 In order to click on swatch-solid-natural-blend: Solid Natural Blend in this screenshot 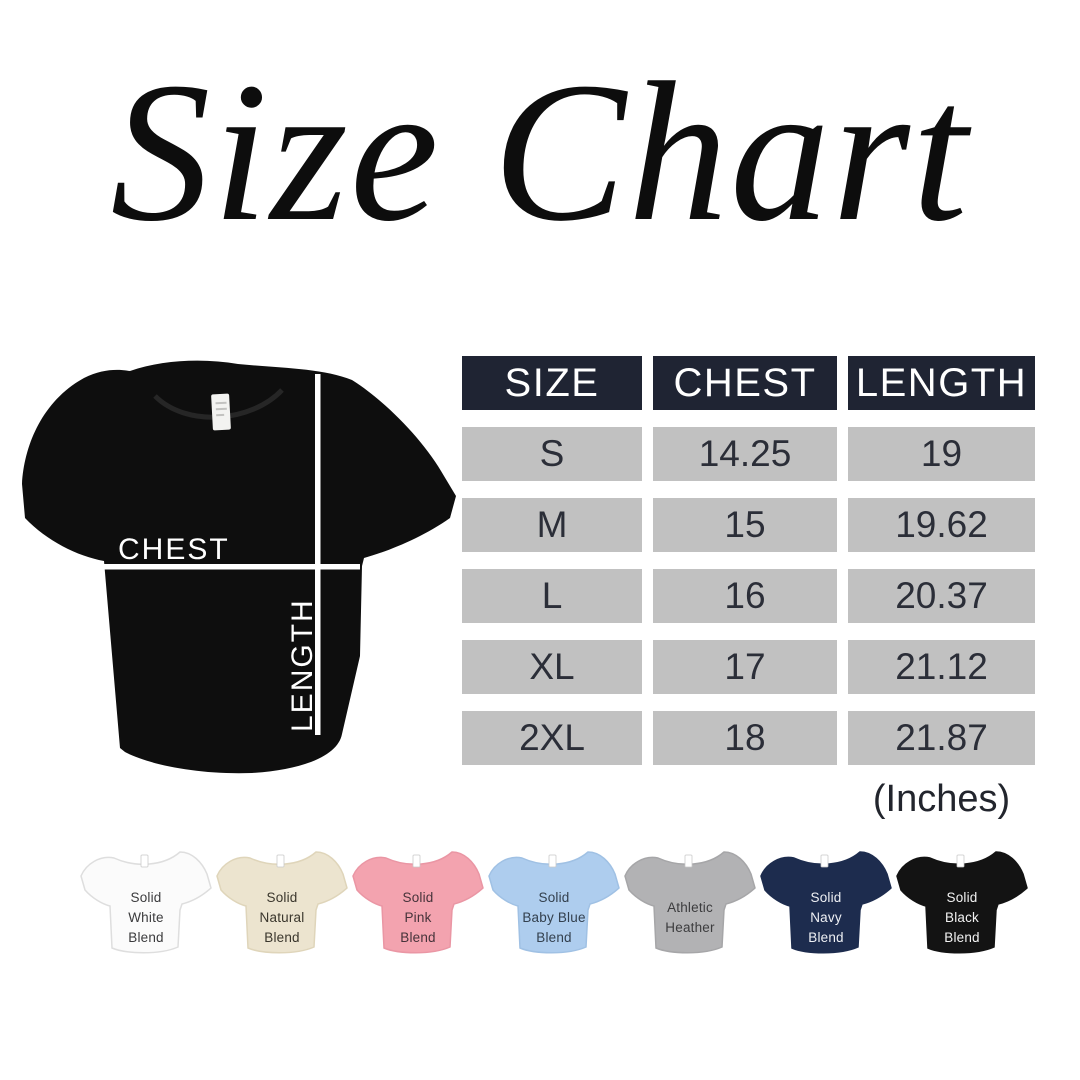, I will do `click(282, 903)`.